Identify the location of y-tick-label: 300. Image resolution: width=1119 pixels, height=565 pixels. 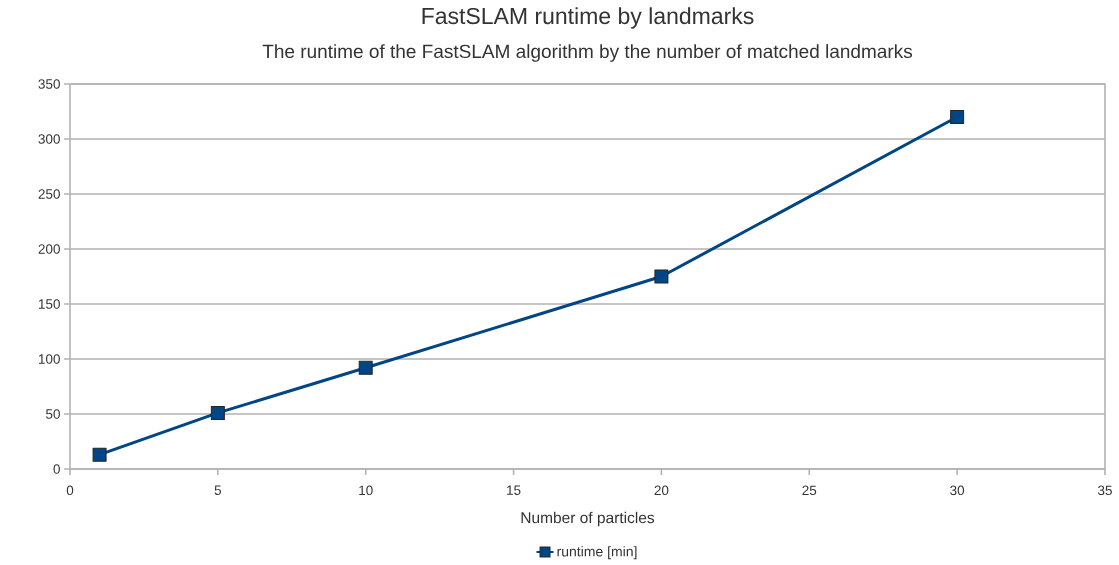
(49, 139).